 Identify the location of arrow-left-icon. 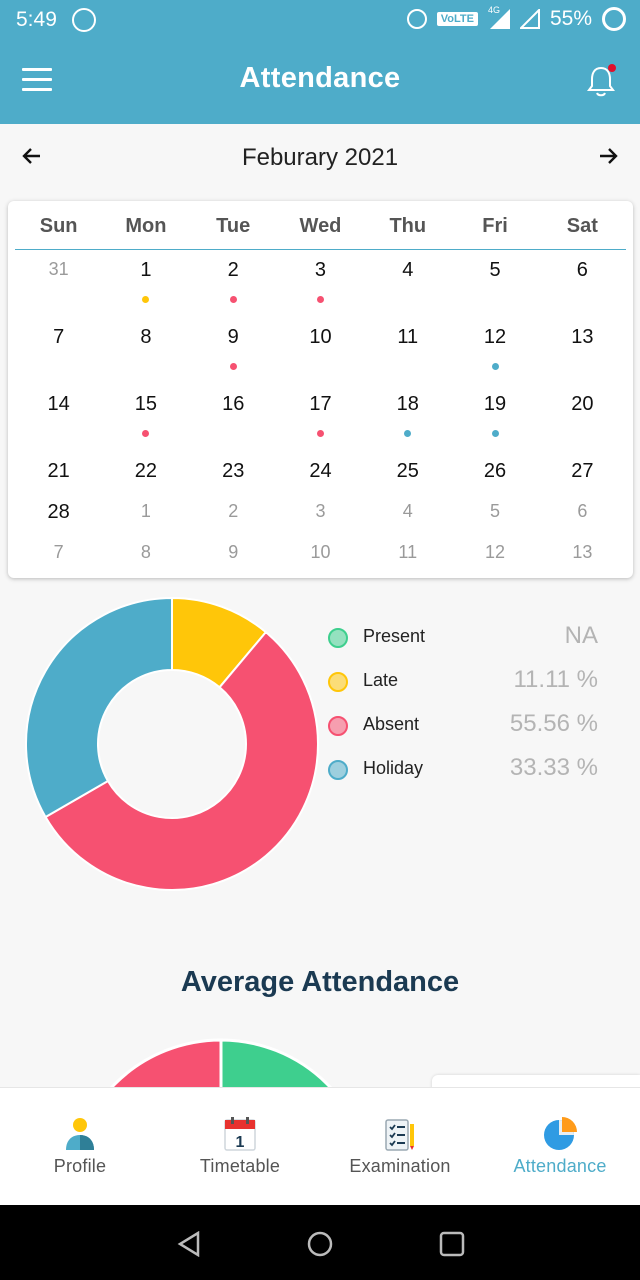
(31, 156).